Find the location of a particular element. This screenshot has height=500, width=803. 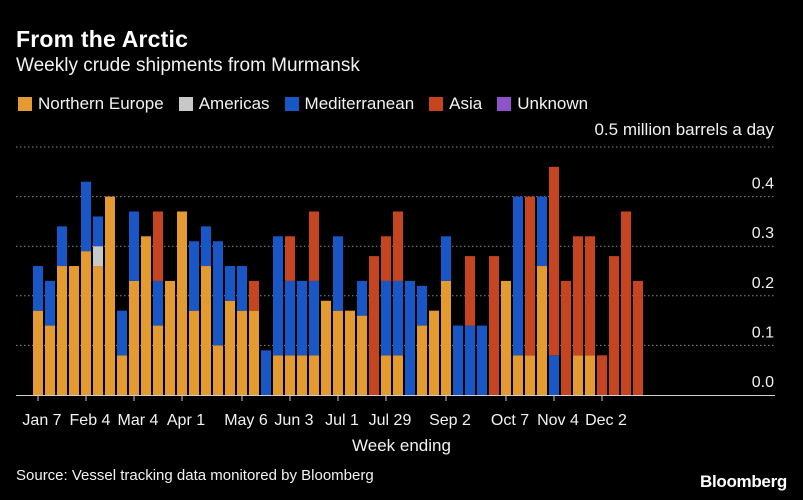

legend-item-unknown: Unknown is located at coordinates (542, 104).